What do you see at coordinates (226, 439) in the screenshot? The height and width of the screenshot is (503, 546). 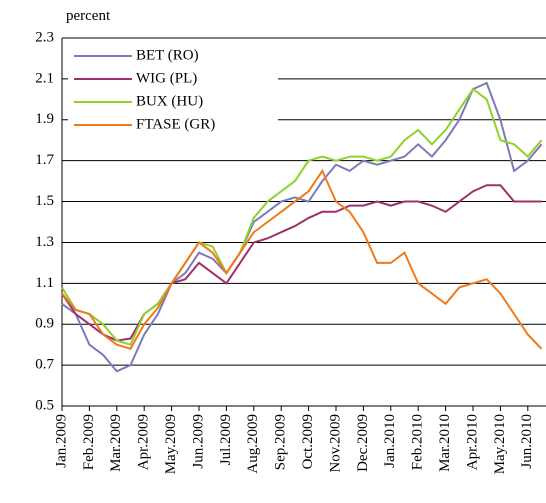 I see `x-tick-label: Jul.2009` at bounding box center [226, 439].